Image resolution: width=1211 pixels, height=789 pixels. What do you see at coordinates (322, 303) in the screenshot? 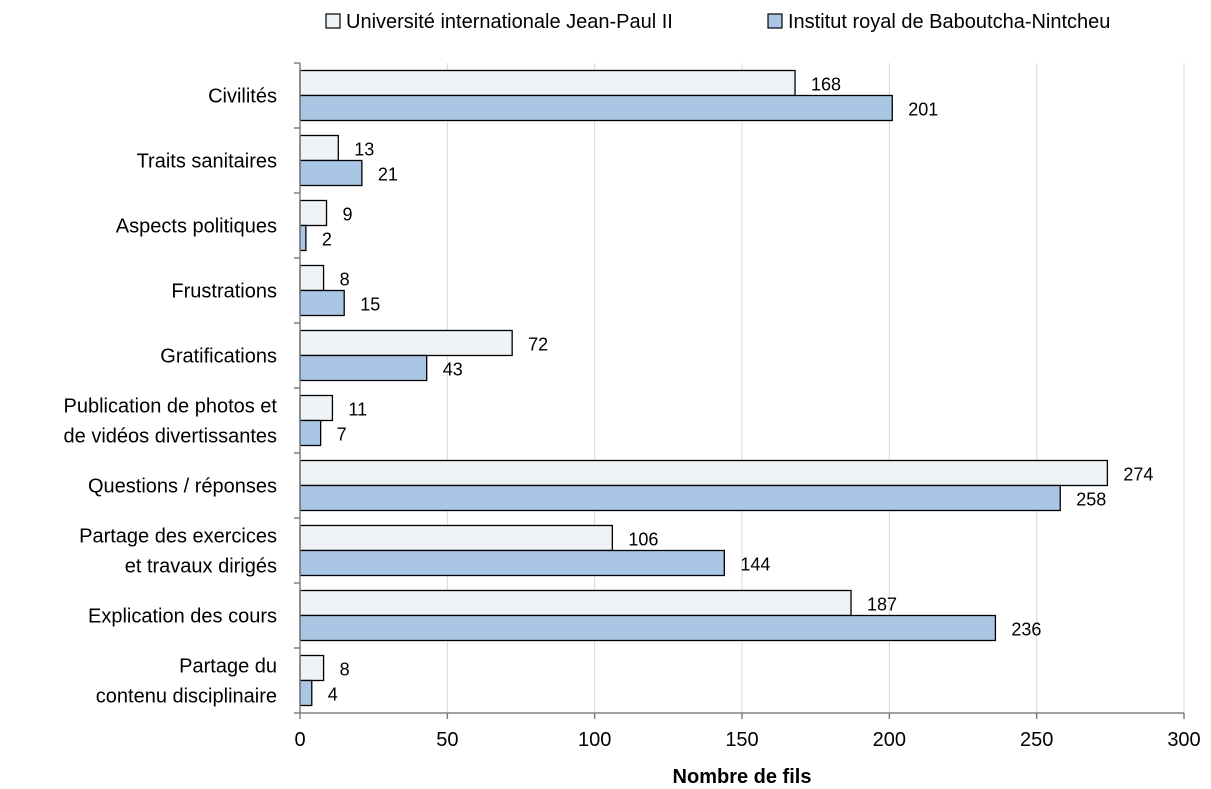
I see `bar-series2-cat4` at bounding box center [322, 303].